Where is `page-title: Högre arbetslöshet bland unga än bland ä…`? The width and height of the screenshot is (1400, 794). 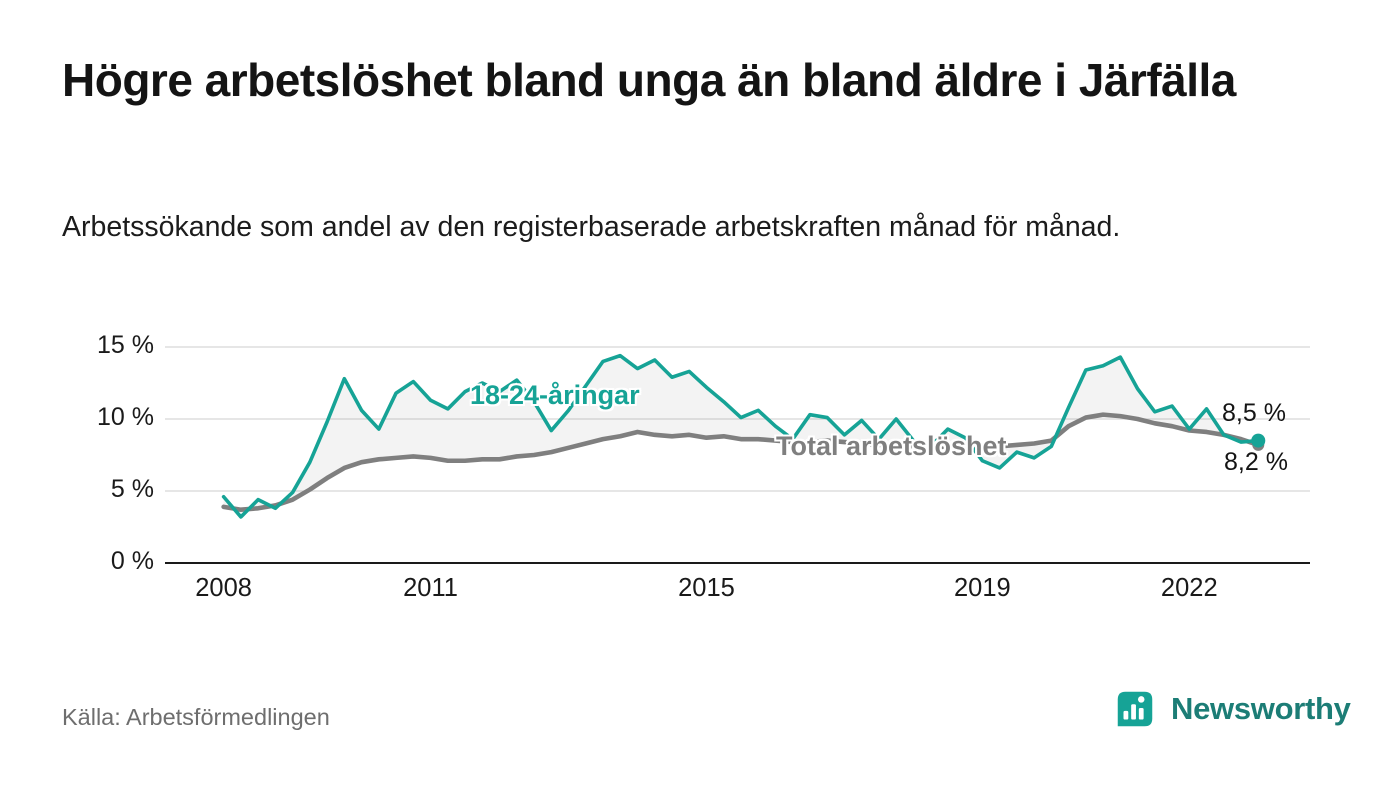 page-title: Högre arbetslöshet bland unga än bland ä… is located at coordinates (649, 80).